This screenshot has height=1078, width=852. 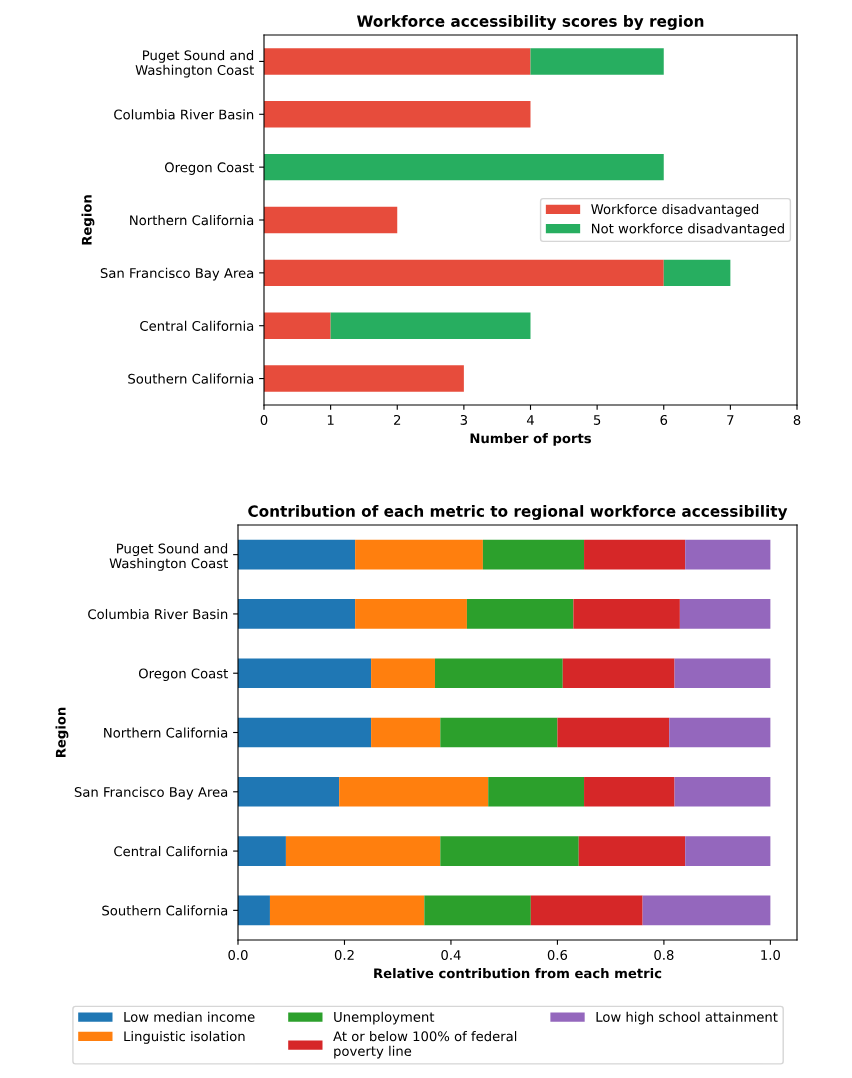 What do you see at coordinates (264, 419) in the screenshot?
I see `x-tick-label: 0` at bounding box center [264, 419].